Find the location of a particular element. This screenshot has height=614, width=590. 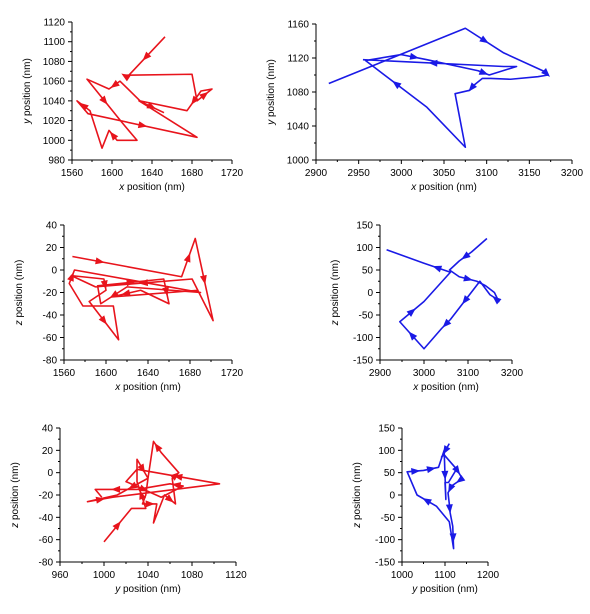

y-tick-label: -100 is located at coordinates (363, 338).